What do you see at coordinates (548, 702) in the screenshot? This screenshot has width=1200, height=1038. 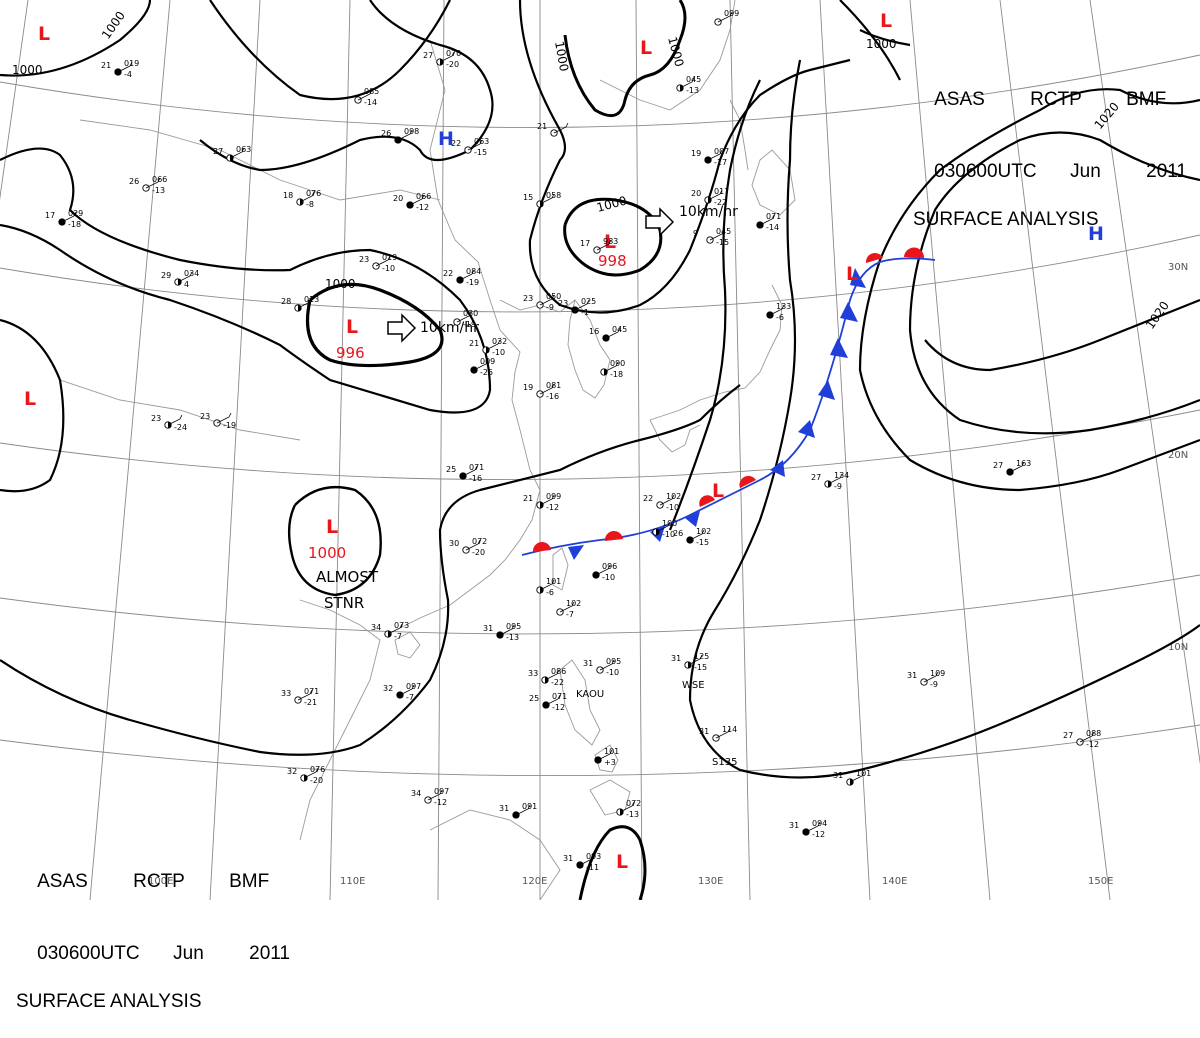 I see `station-plot: 25 071 -12` at bounding box center [548, 702].